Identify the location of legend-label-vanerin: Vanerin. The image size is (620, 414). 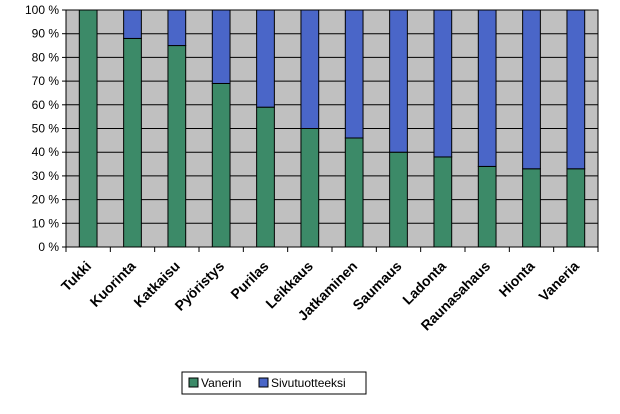
(221, 383).